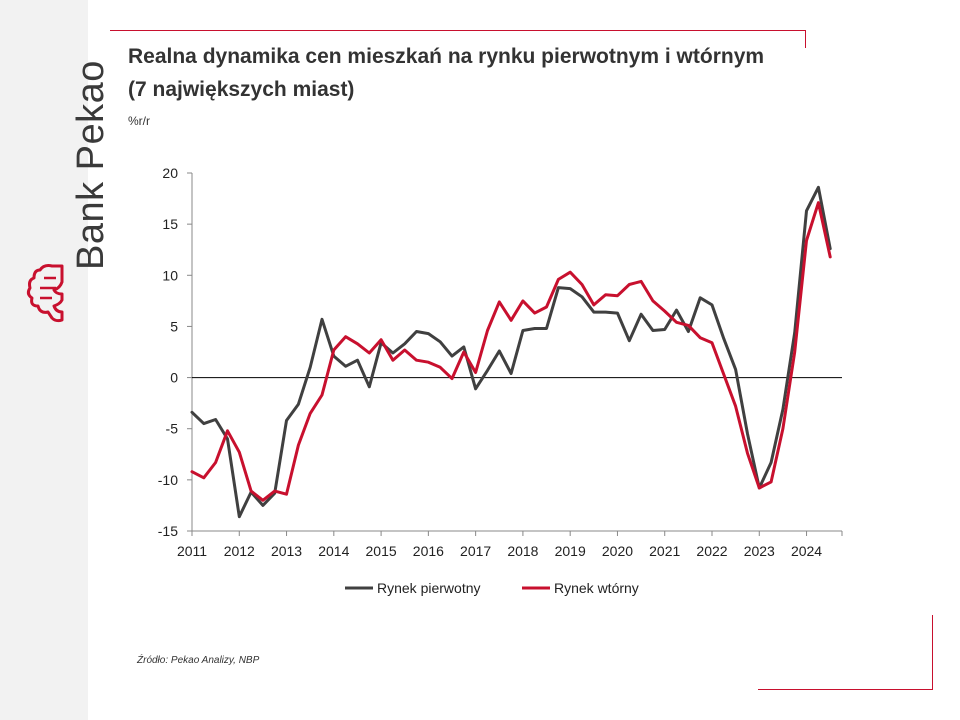 The image size is (960, 720). I want to click on y-tick-label: 10, so click(170, 275).